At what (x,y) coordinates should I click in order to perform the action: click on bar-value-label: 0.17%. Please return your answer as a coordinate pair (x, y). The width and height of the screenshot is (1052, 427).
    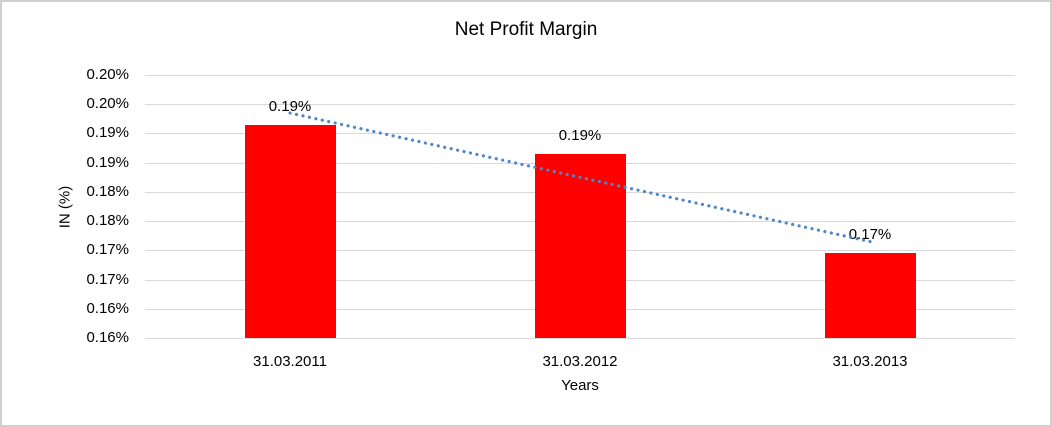
    Looking at the image, I should click on (870, 234).